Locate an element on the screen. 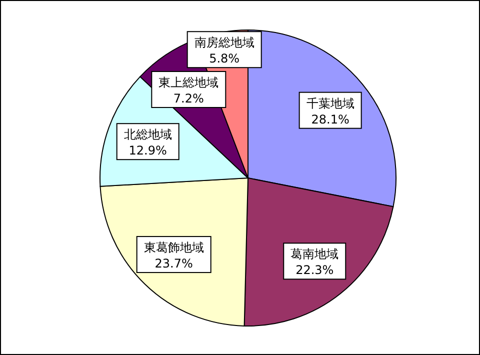 This screenshot has width=480, height=355. slice-label: 東上総地域 is located at coordinates (188, 82).